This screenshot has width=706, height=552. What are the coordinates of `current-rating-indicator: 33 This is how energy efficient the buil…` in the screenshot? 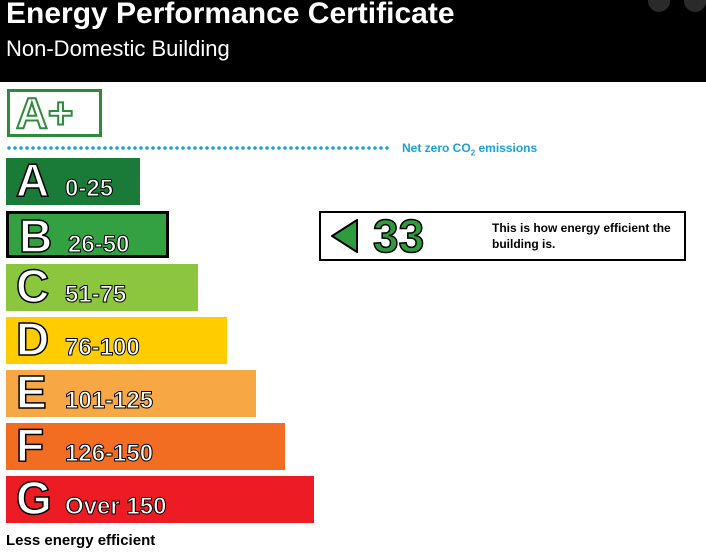 It's located at (502, 236).